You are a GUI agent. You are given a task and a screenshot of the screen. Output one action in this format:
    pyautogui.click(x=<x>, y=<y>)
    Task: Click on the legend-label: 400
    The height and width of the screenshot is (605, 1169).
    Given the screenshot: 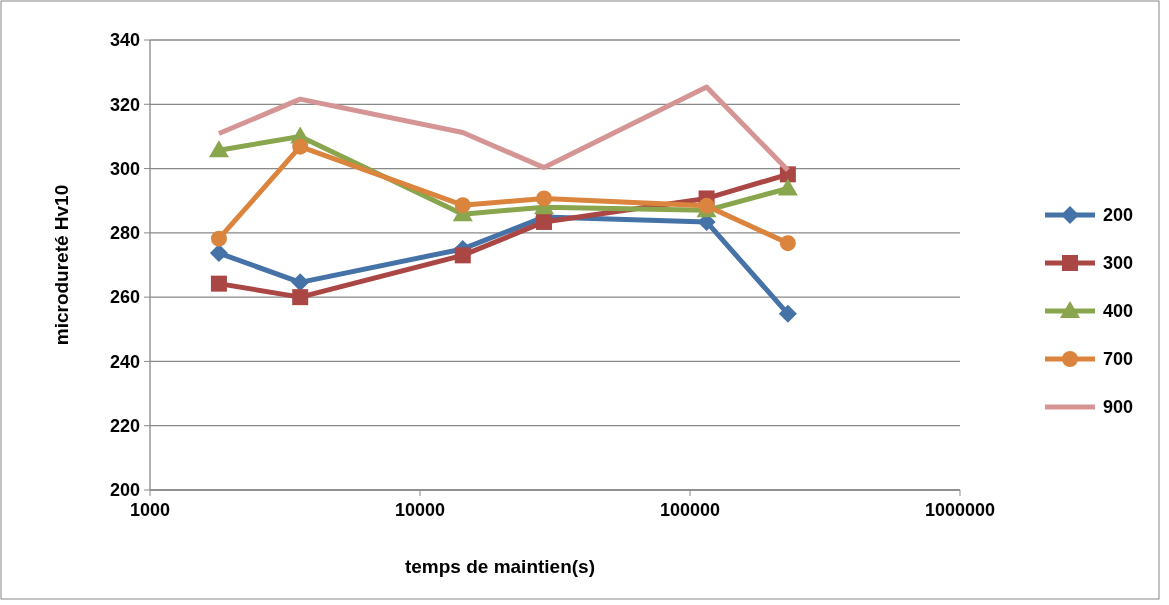 What is the action you would take?
    pyautogui.click(x=1118, y=311)
    